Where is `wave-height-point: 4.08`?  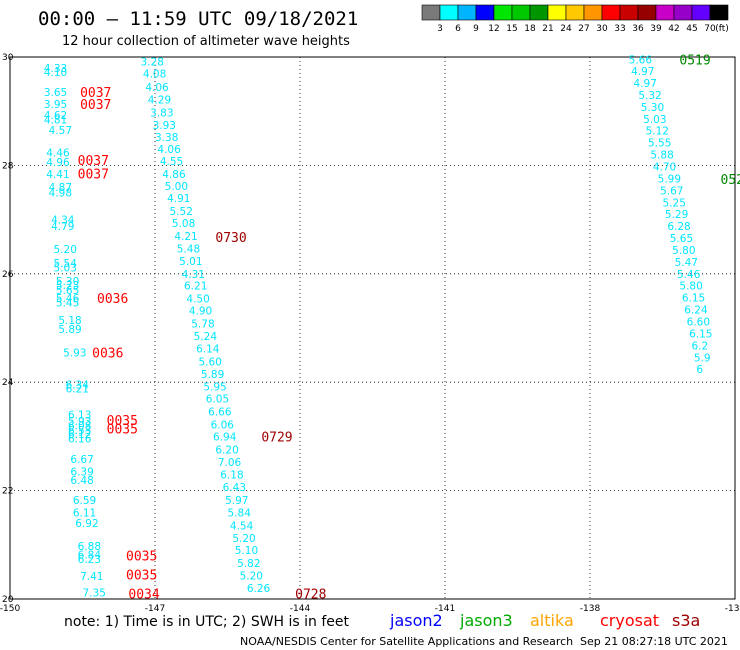 wave-height-point: 4.08 is located at coordinates (154, 74).